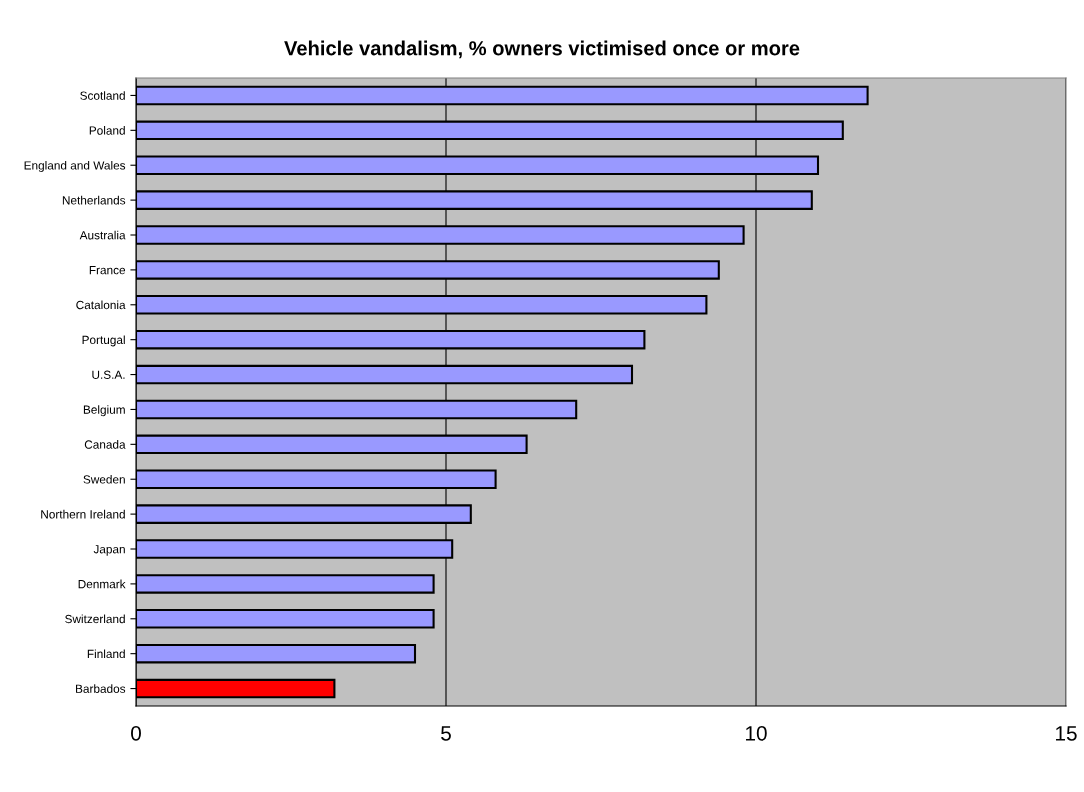 The width and height of the screenshot is (1084, 792). Describe the element at coordinates (102, 95) in the screenshot. I see `y-tick-label: Scotland` at that location.